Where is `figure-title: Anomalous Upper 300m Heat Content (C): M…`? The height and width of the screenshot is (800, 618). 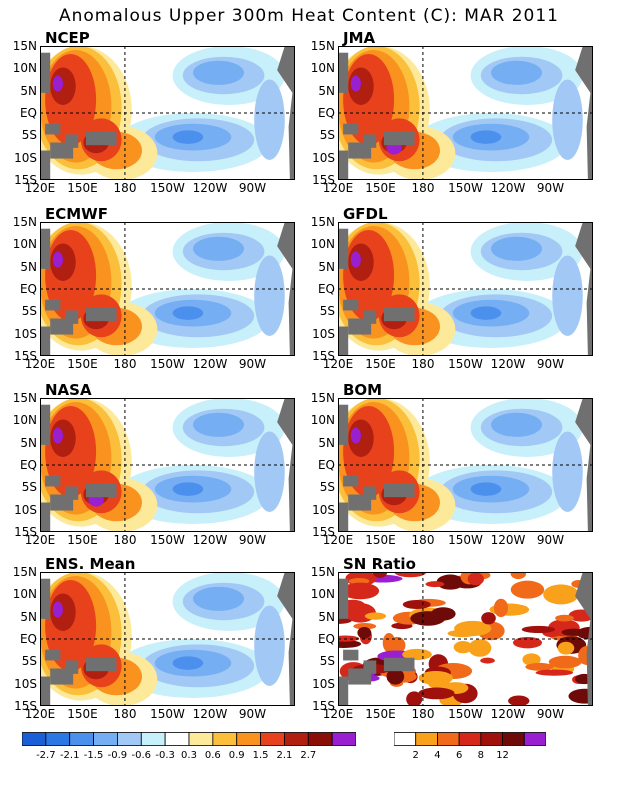
figure-title: Anomalous Upper 300m Heat Content (C): M… is located at coordinates (308, 16).